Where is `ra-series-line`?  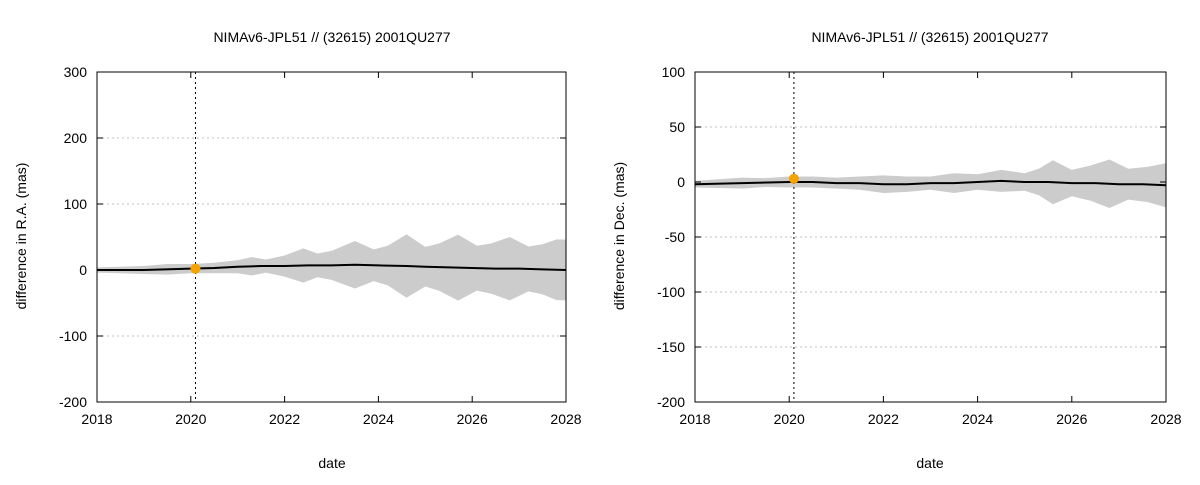 ra-series-line is located at coordinates (332, 267).